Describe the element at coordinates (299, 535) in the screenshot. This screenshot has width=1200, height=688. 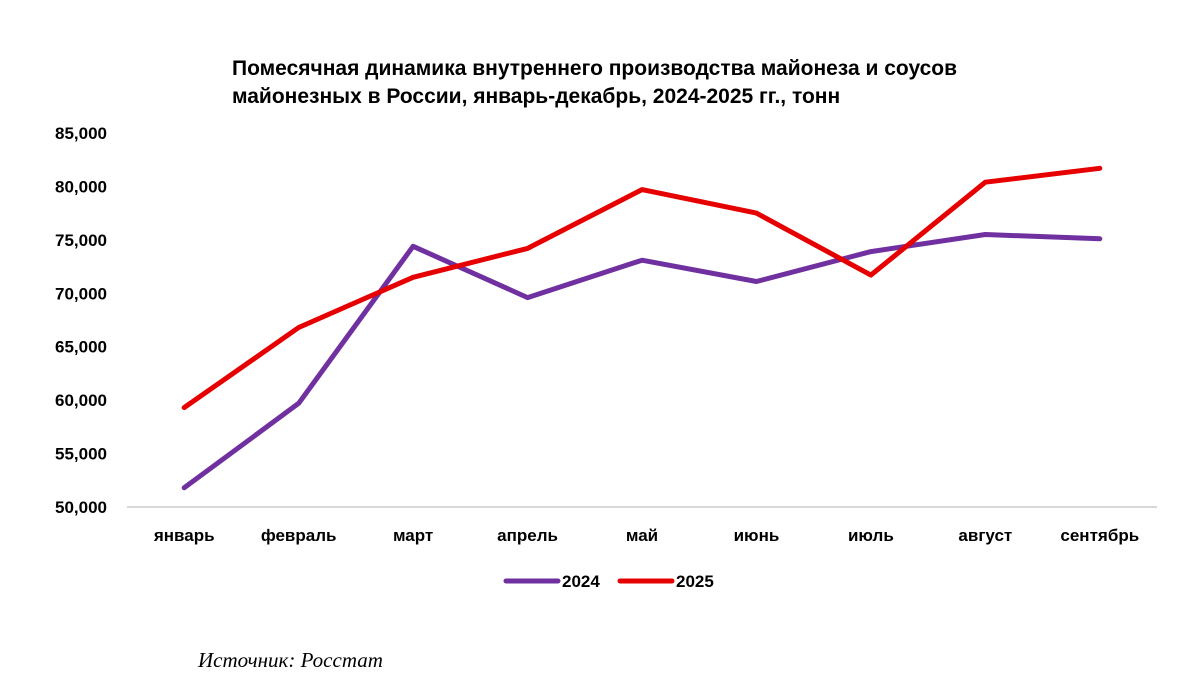
I see `x-tick-label: февраль` at that location.